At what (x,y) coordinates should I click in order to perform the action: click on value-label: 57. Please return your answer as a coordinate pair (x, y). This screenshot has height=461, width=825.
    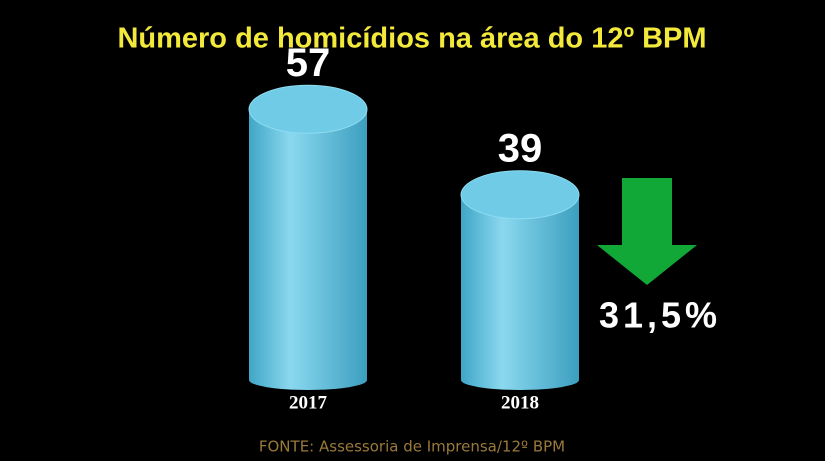
    Looking at the image, I should click on (308, 63).